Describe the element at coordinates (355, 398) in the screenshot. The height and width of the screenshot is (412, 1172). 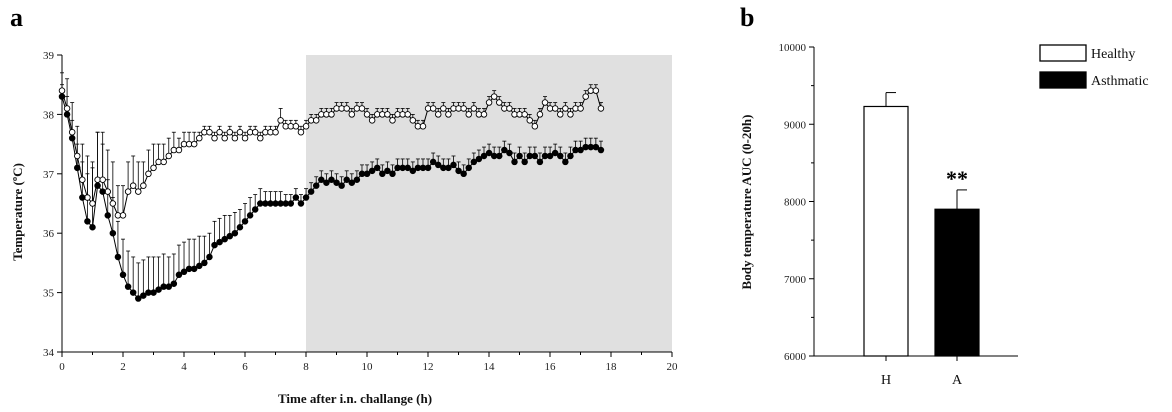
I see `x-axis-label: Time after i.n. challange (h)` at that location.